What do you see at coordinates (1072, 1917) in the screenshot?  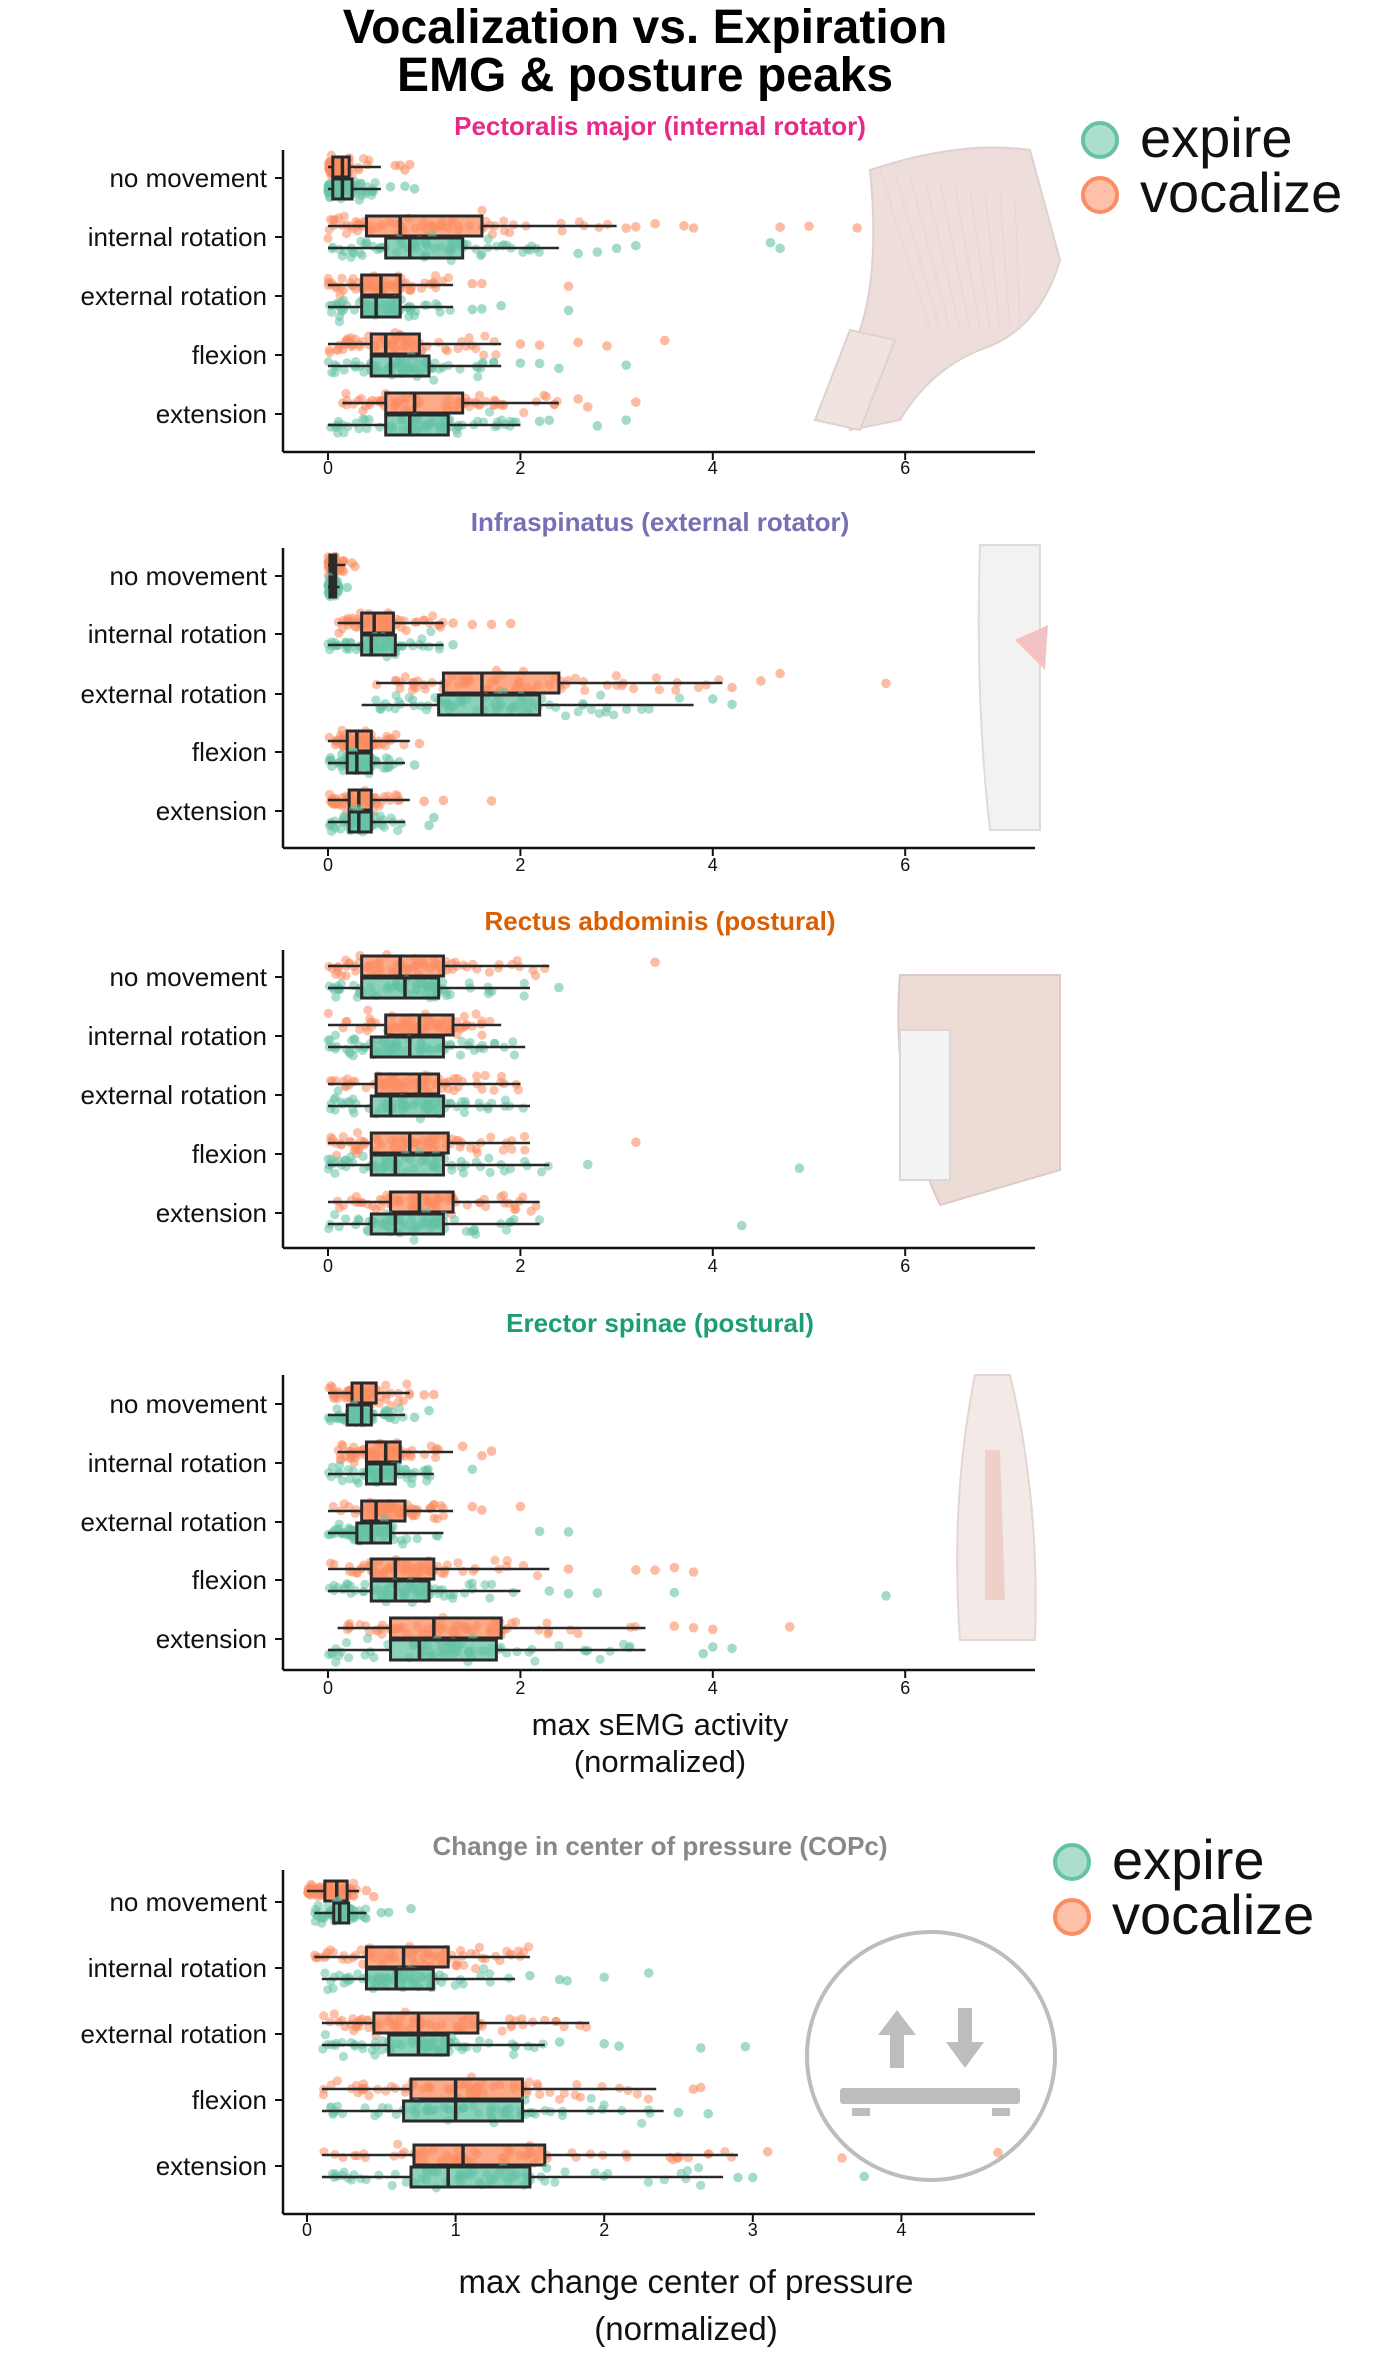 I see `legend-marker-vocalize` at bounding box center [1072, 1917].